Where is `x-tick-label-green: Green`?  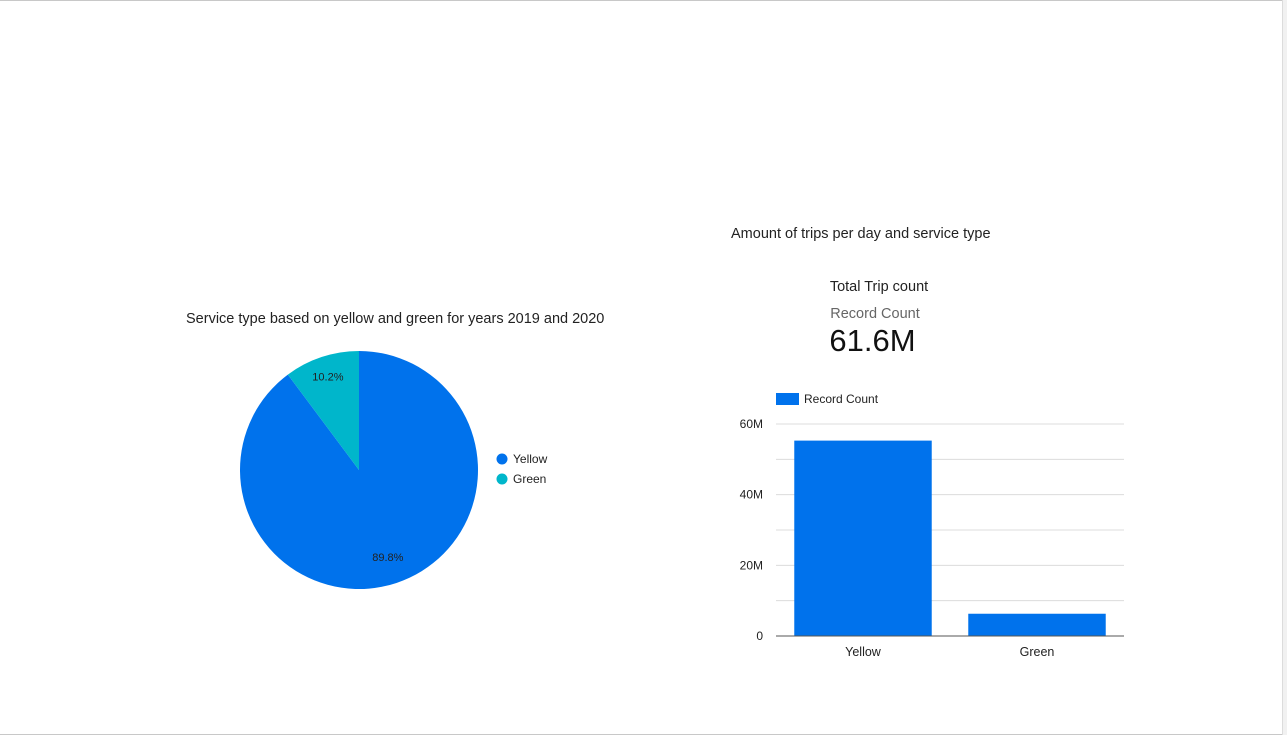
x-tick-label-green: Green is located at coordinates (1037, 652).